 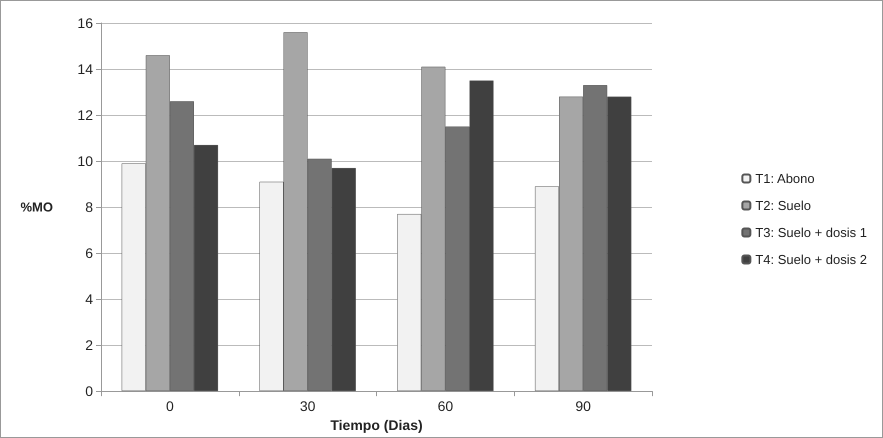 What do you see at coordinates (785, 178) in the screenshot?
I see `legend-label: T1: Abono` at bounding box center [785, 178].